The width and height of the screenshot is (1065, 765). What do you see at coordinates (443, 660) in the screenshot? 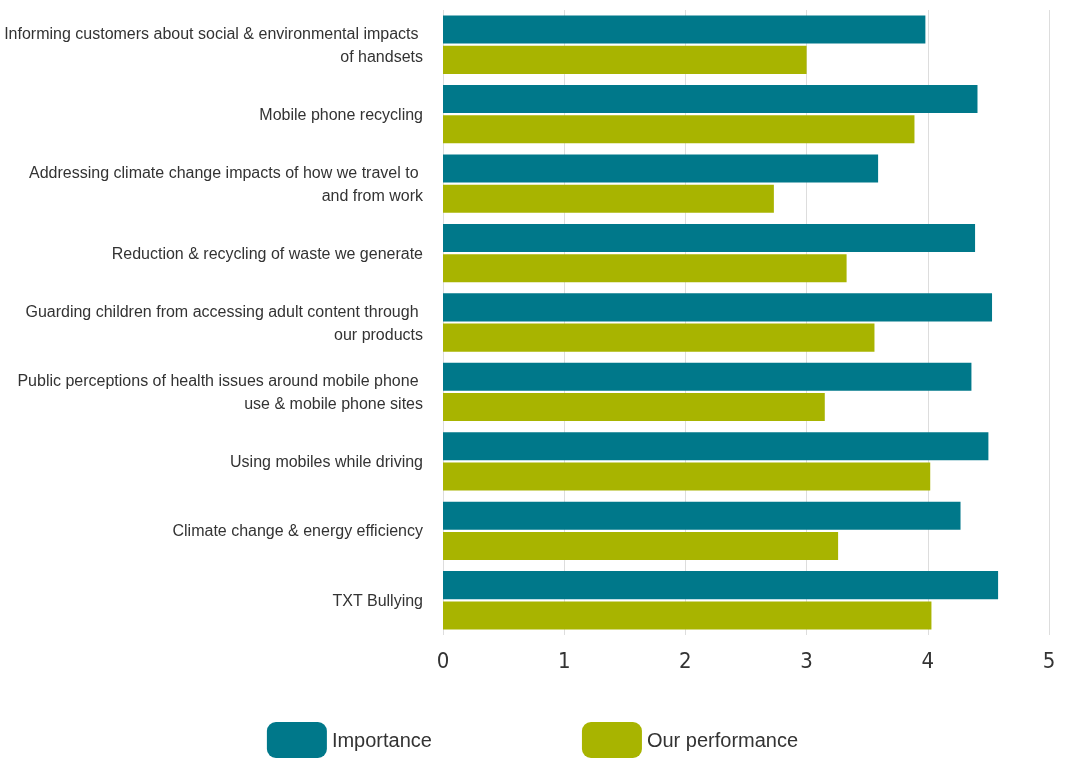
I see `x-tick-label: 0` at bounding box center [443, 660].